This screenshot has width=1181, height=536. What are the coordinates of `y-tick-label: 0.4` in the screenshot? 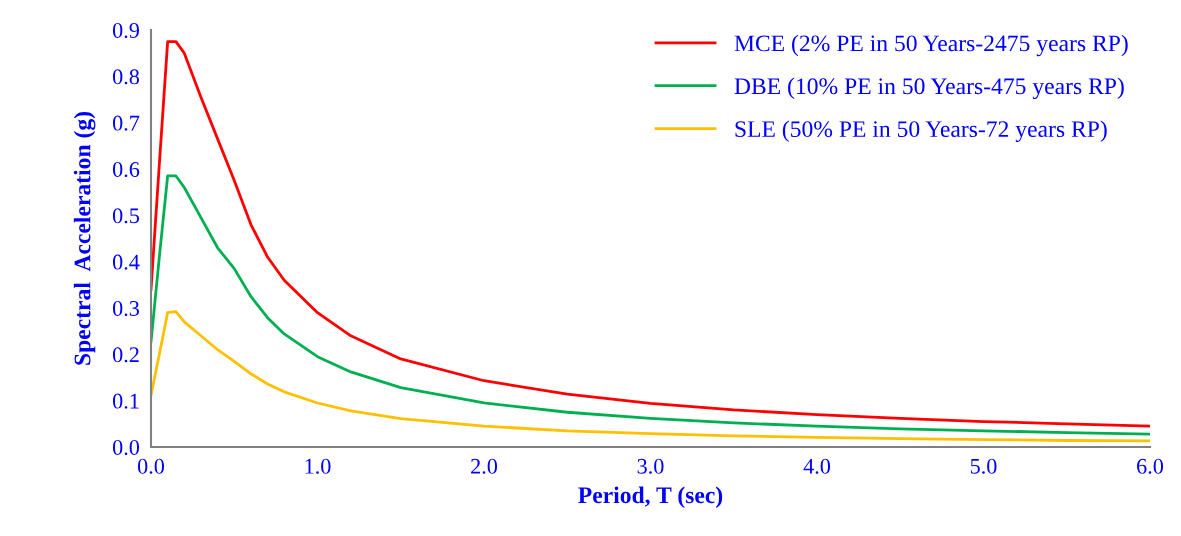 It's located at (126, 262).